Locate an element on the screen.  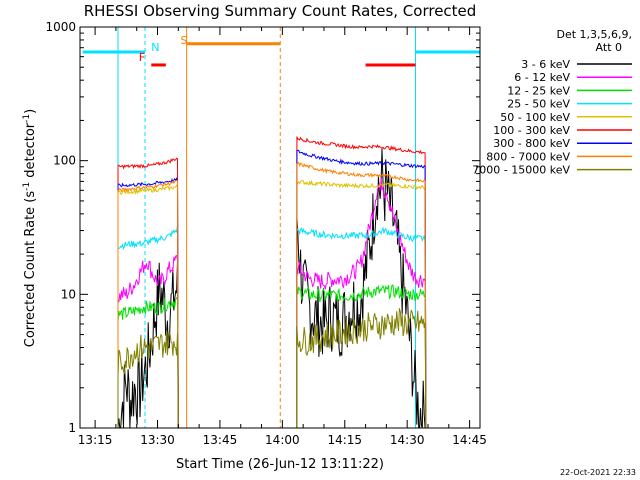
night-label: N is located at coordinates (155, 47).